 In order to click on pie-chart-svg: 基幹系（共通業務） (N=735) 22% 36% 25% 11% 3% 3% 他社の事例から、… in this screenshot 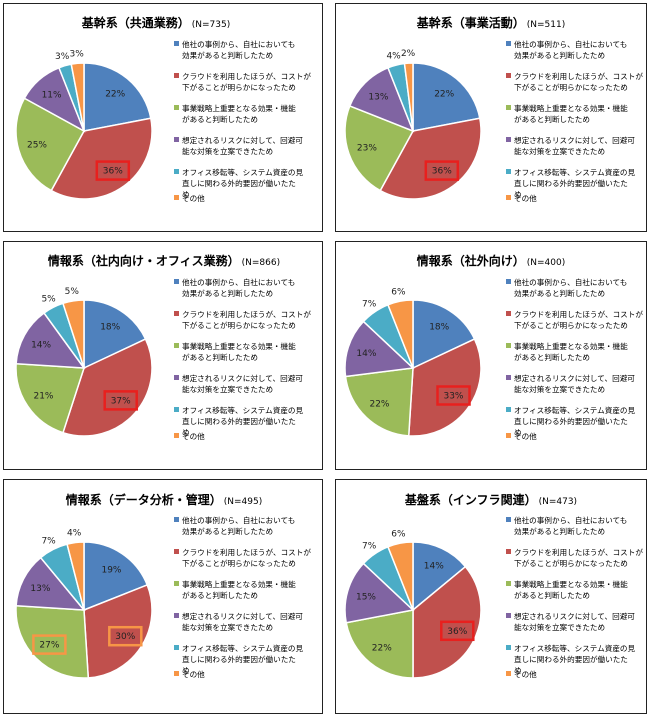, I will do `click(163, 109)`.